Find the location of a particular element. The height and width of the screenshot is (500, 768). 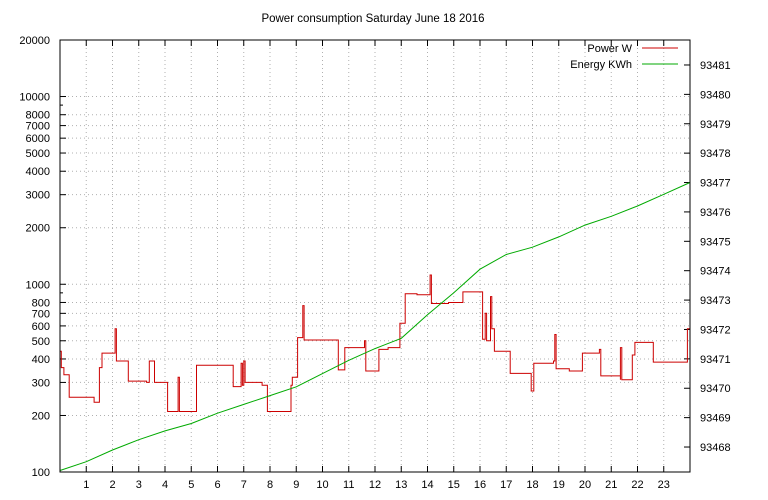

x-tick-label: 11 is located at coordinates (348, 485).